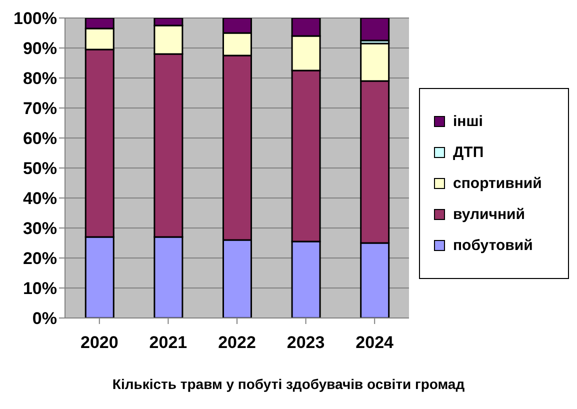 This screenshot has width=577, height=409. I want to click on x-tick-label: 2021, so click(168, 342).